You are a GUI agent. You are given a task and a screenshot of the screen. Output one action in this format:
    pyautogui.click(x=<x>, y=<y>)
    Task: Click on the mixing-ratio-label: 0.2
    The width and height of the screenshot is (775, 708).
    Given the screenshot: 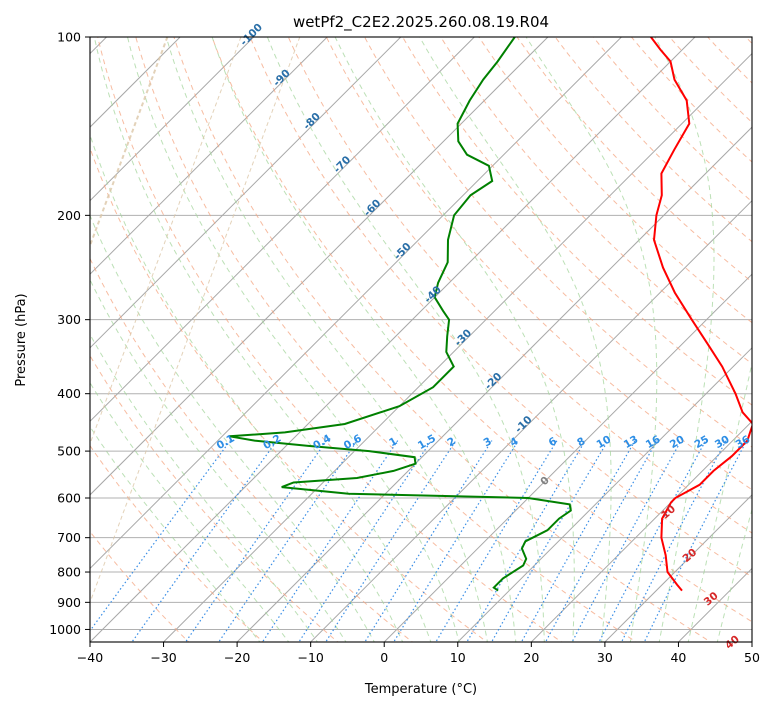 What is the action you would take?
    pyautogui.click(x=272, y=442)
    